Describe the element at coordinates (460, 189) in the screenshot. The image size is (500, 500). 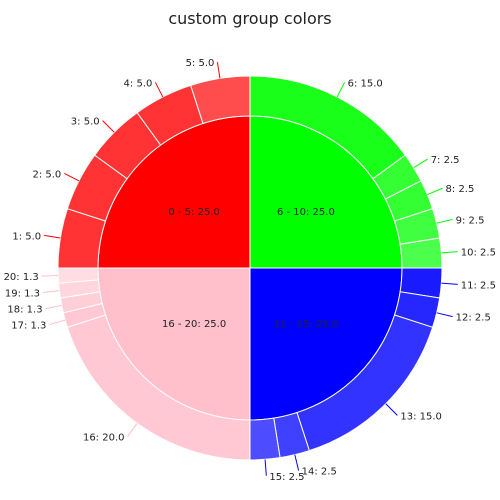
I see `outer-slice-label: 8: 2.5` at that location.